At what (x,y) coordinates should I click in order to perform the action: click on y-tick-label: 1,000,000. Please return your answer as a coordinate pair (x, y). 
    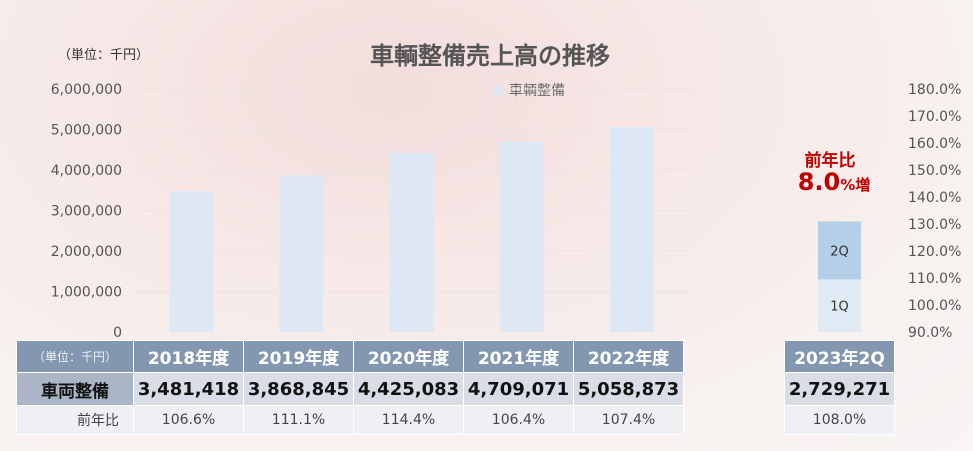
    Looking at the image, I should click on (86, 293).